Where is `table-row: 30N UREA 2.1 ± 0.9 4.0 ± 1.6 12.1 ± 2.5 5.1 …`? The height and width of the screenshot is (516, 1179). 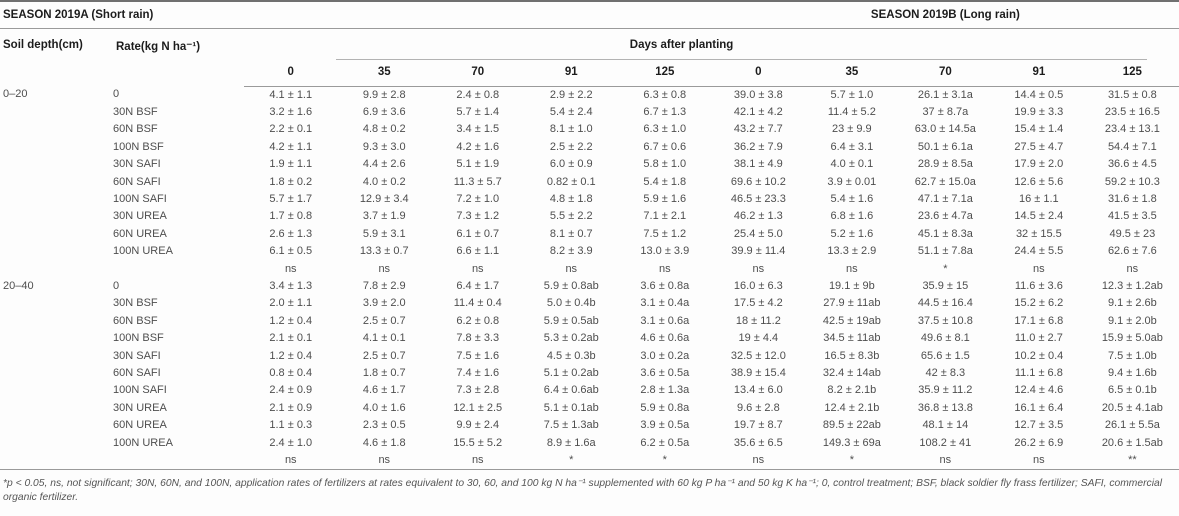 table-row: 30N UREA 2.1 ± 0.9 4.0 ± 1.6 12.1 ± 2.5 5.1 … is located at coordinates (589, 408).